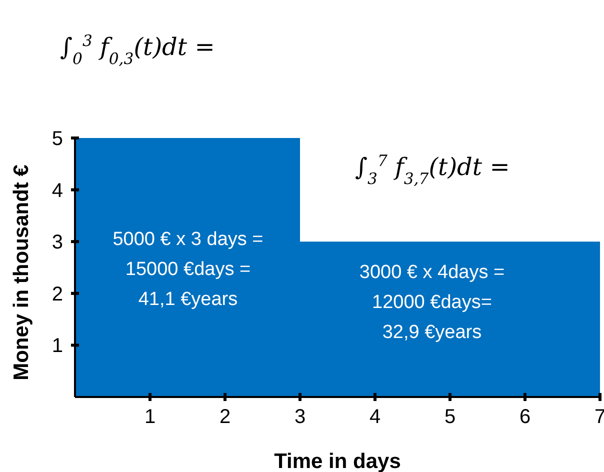  Describe the element at coordinates (337, 461) in the screenshot. I see `x-axis-title: Time in days` at that location.